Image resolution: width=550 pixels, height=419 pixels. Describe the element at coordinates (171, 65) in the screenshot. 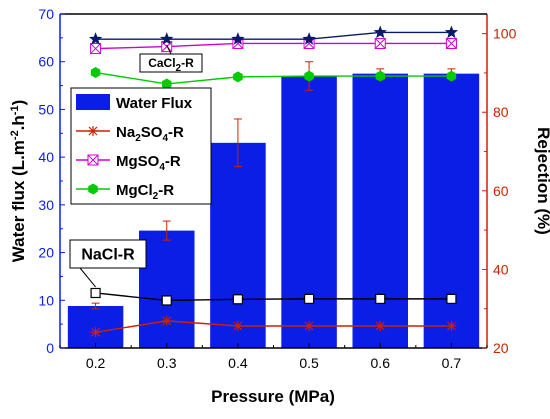

I see `callout-label: CaCl2-R` at that location.